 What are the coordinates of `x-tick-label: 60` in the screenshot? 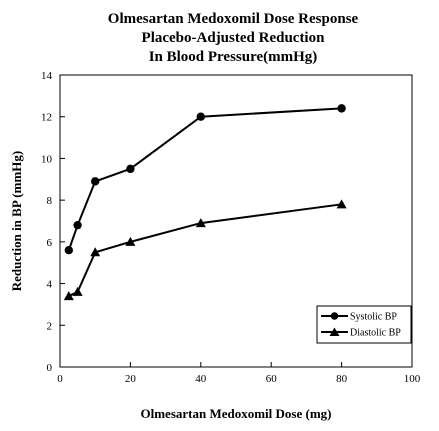 It's located at (272, 379).